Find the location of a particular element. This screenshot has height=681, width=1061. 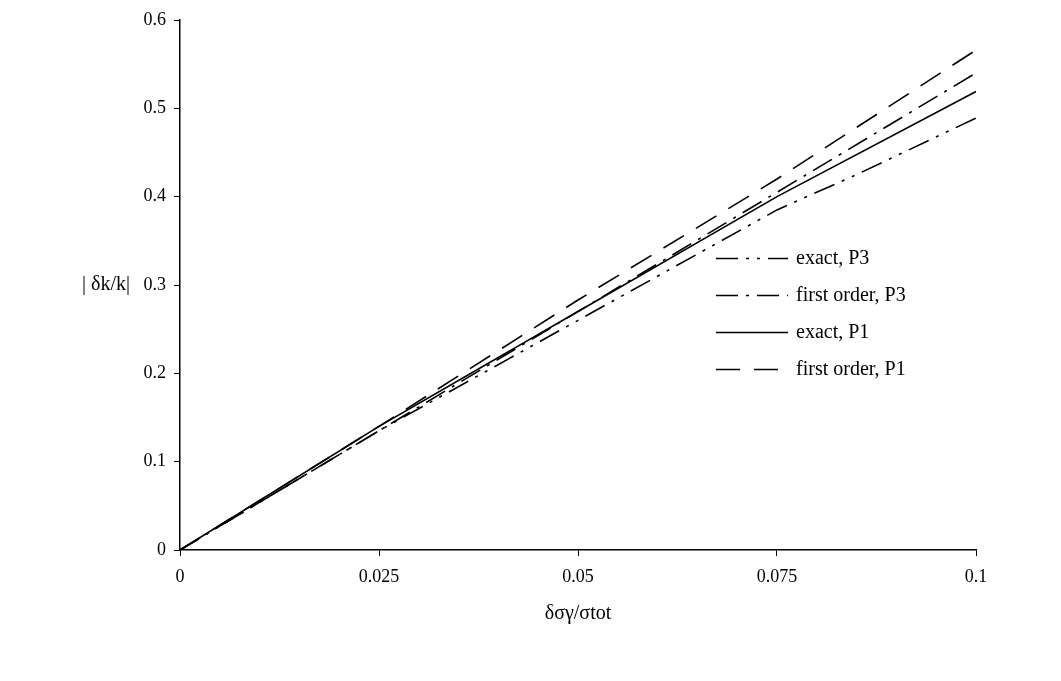

y-tick-label: 0.1 is located at coordinates (154, 460).